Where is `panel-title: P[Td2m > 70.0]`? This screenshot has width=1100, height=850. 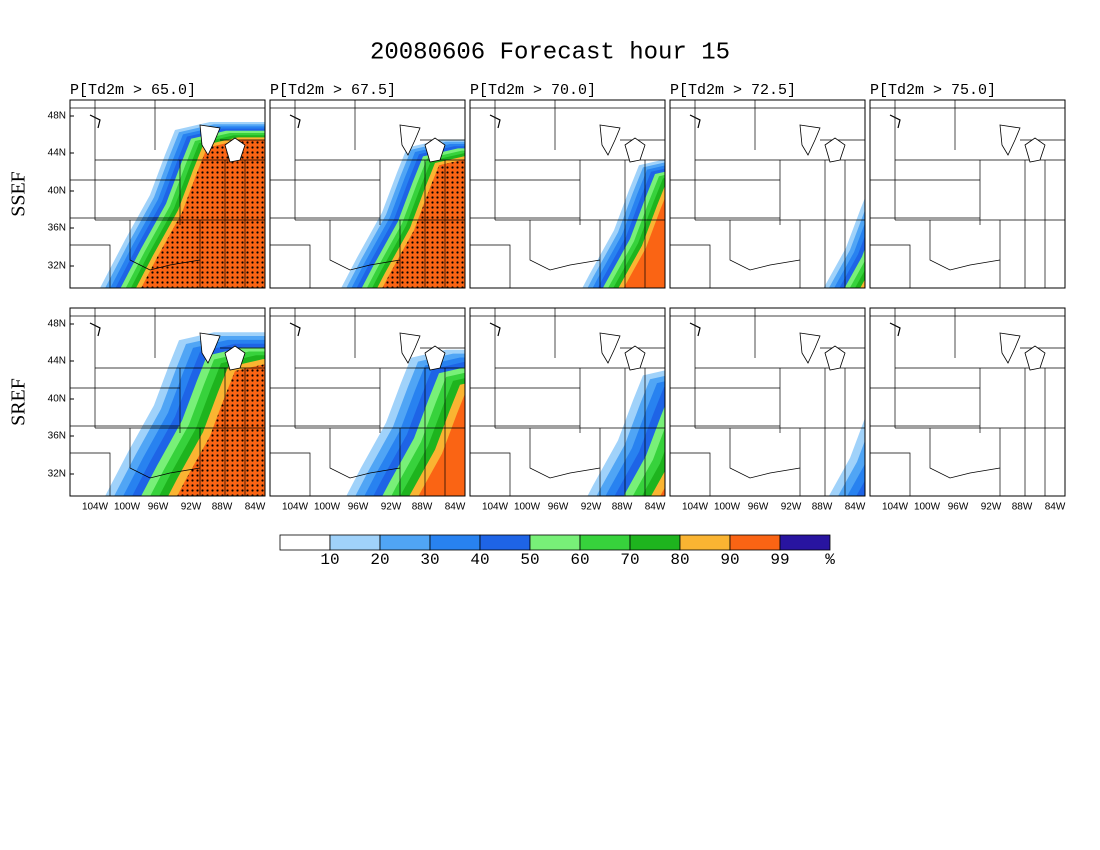
panel-title: P[Td2m > 70.0] is located at coordinates (533, 90).